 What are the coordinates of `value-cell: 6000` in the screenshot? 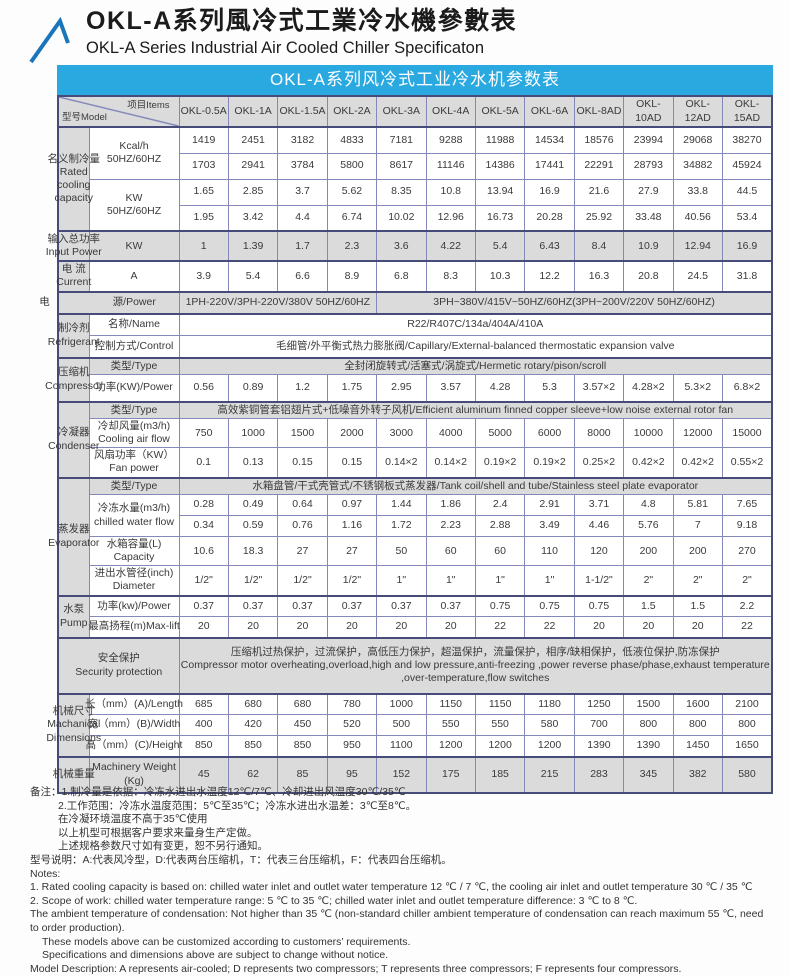 It's located at (549, 433).